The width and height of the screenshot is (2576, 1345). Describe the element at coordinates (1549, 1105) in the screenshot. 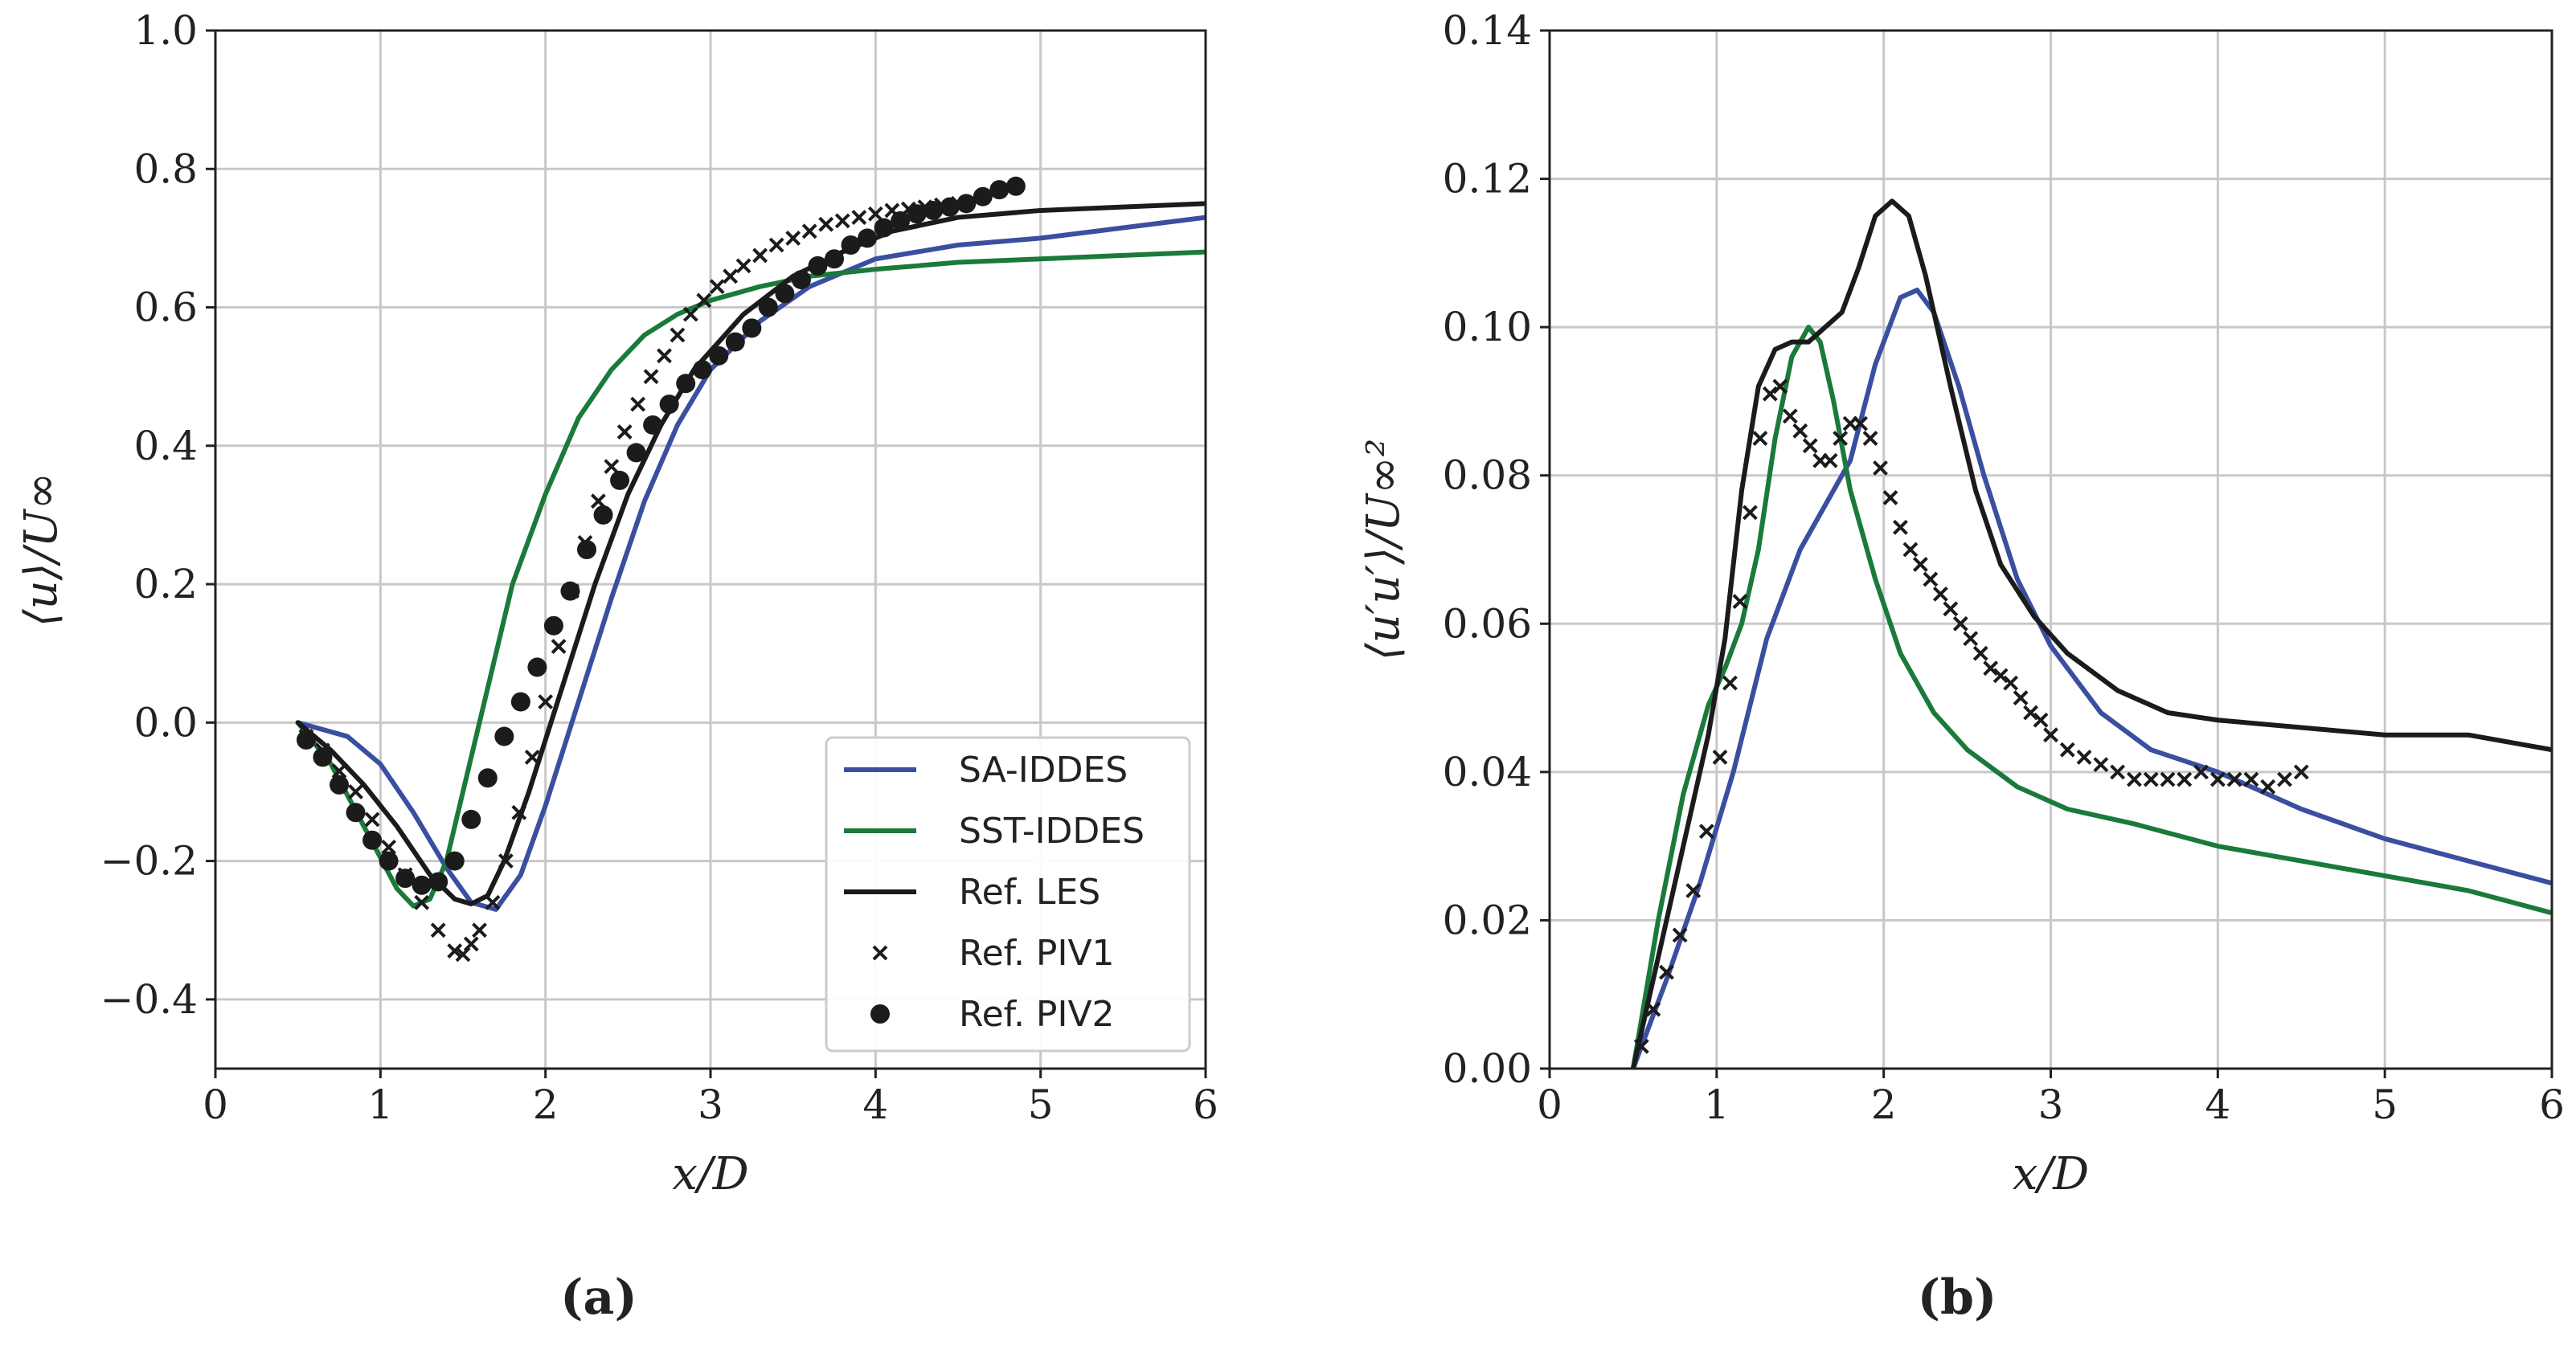

I see `panel-b-xtick-label: 0` at that location.